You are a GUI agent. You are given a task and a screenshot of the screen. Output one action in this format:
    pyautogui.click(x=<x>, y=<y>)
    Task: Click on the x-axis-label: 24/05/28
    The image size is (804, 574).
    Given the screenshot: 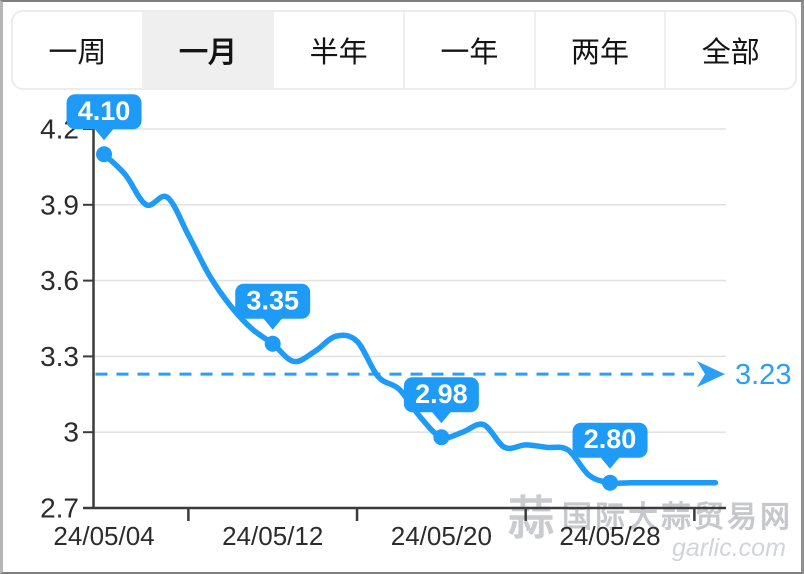 What is the action you would take?
    pyautogui.click(x=609, y=536)
    